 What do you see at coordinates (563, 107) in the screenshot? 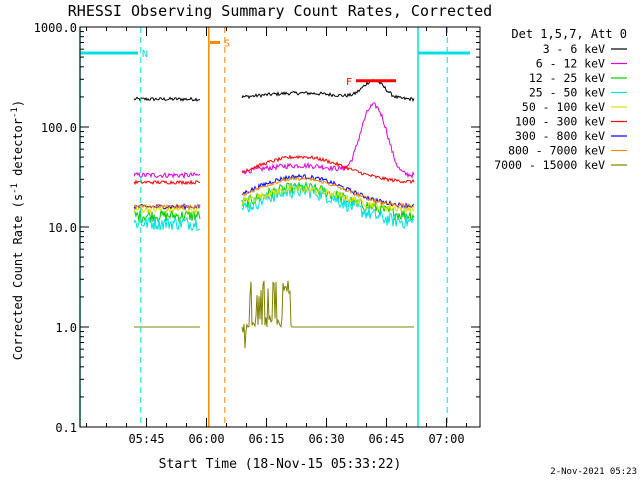
I see `legend-label-4: 50 - 100 keV` at bounding box center [563, 107].